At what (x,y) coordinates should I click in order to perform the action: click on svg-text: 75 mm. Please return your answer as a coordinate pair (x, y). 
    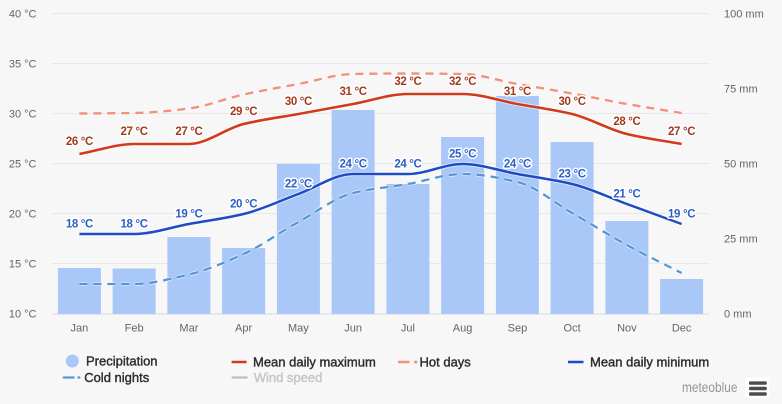
    Looking at the image, I should click on (741, 90).